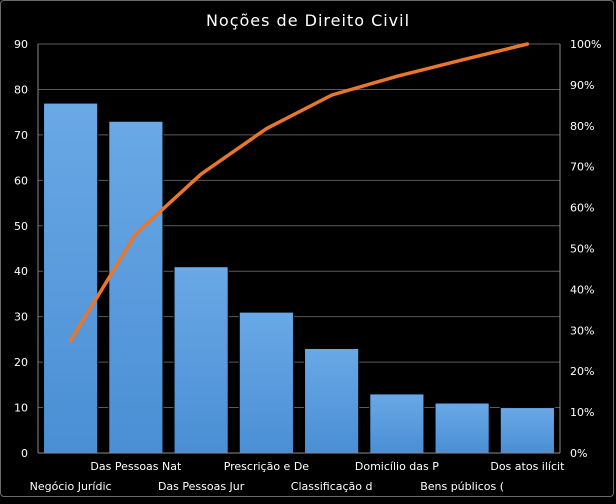 The image size is (616, 504). What do you see at coordinates (21, 249) in the screenshot?
I see `y-axis-ticks: 0 10 20 30 40 50 60 70 80 90` at bounding box center [21, 249].